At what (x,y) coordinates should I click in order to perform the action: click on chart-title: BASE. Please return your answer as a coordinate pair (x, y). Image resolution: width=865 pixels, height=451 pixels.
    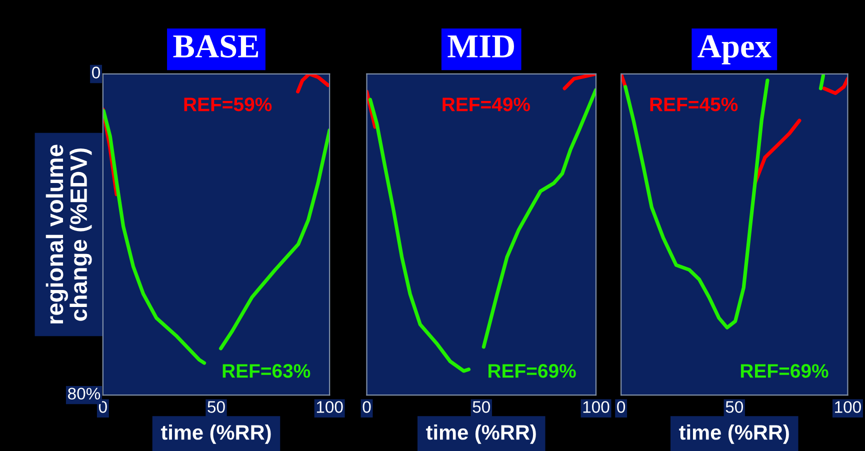
    Looking at the image, I should click on (215, 46).